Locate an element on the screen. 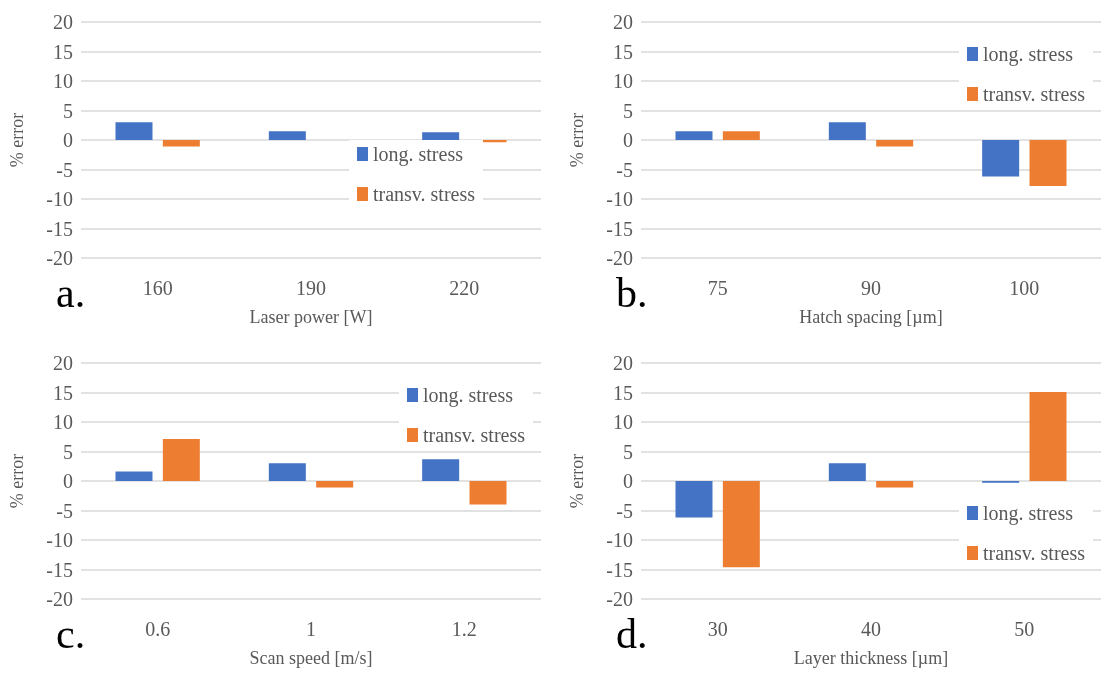  x-tick-label: 40 is located at coordinates (871, 629).